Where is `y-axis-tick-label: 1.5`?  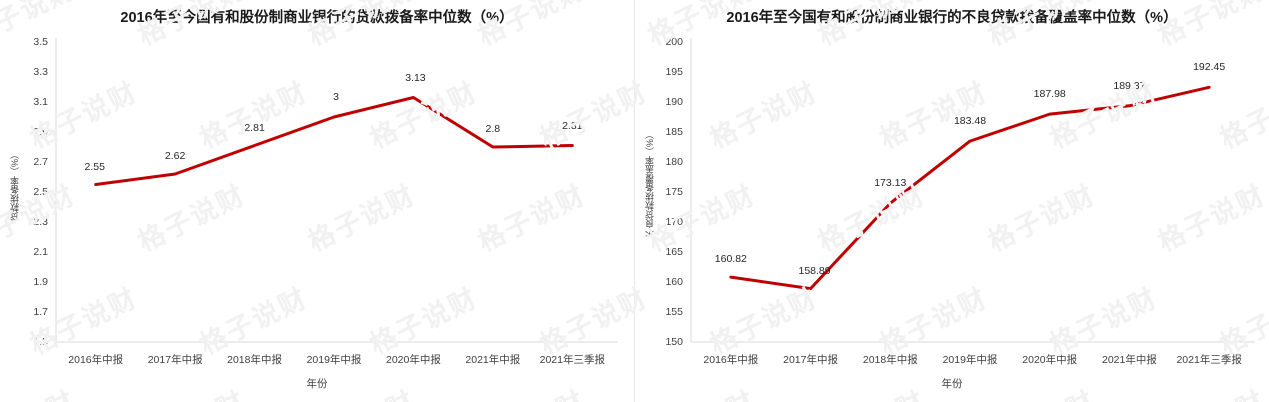
y-axis-tick-label: 1.5 is located at coordinates (40, 342).